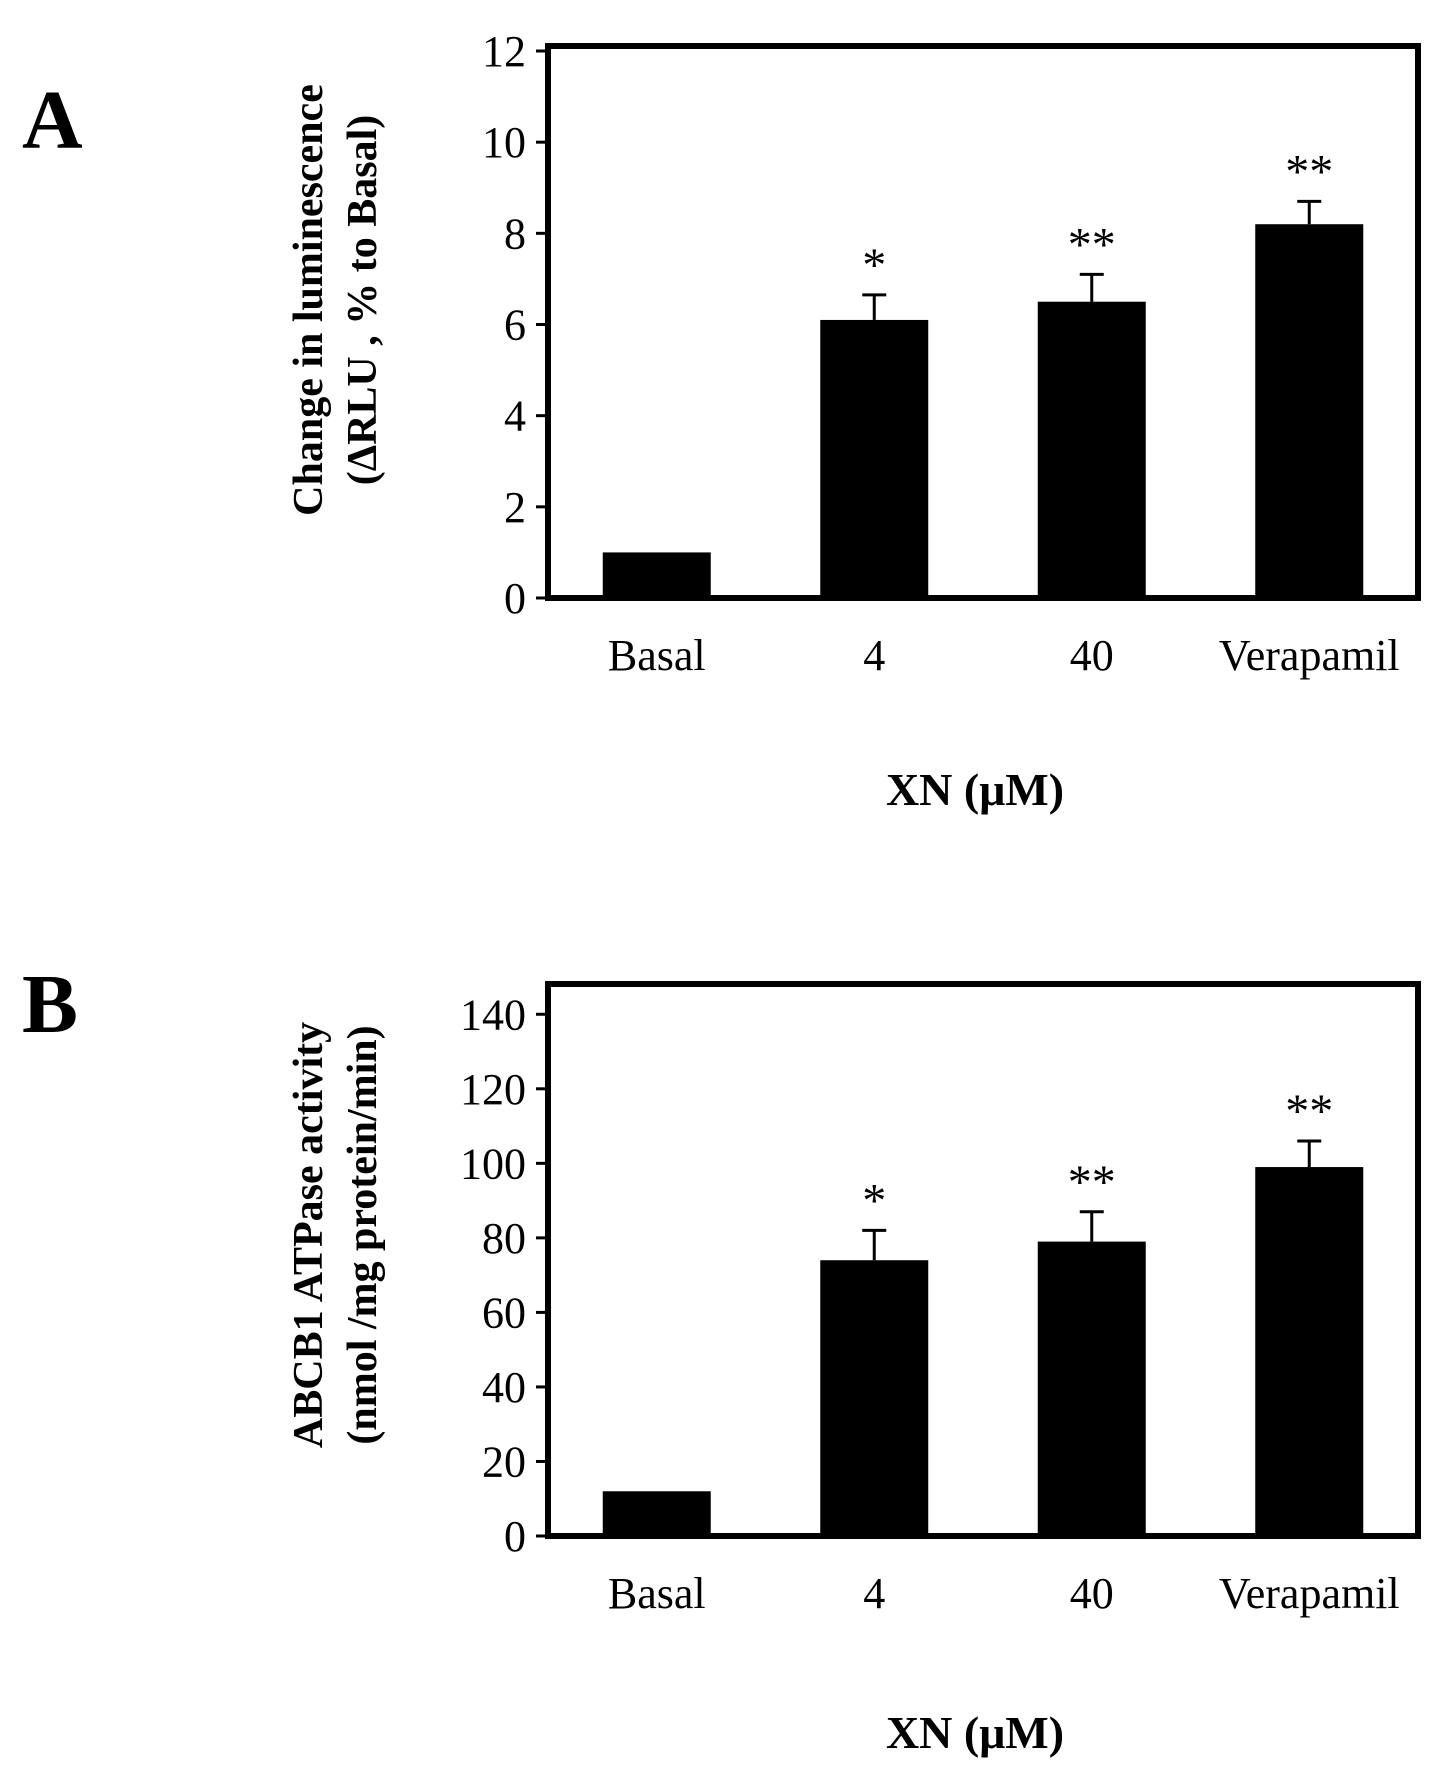  What do you see at coordinates (504, 1312) in the screenshot?
I see `y-tick-label: 60` at bounding box center [504, 1312].